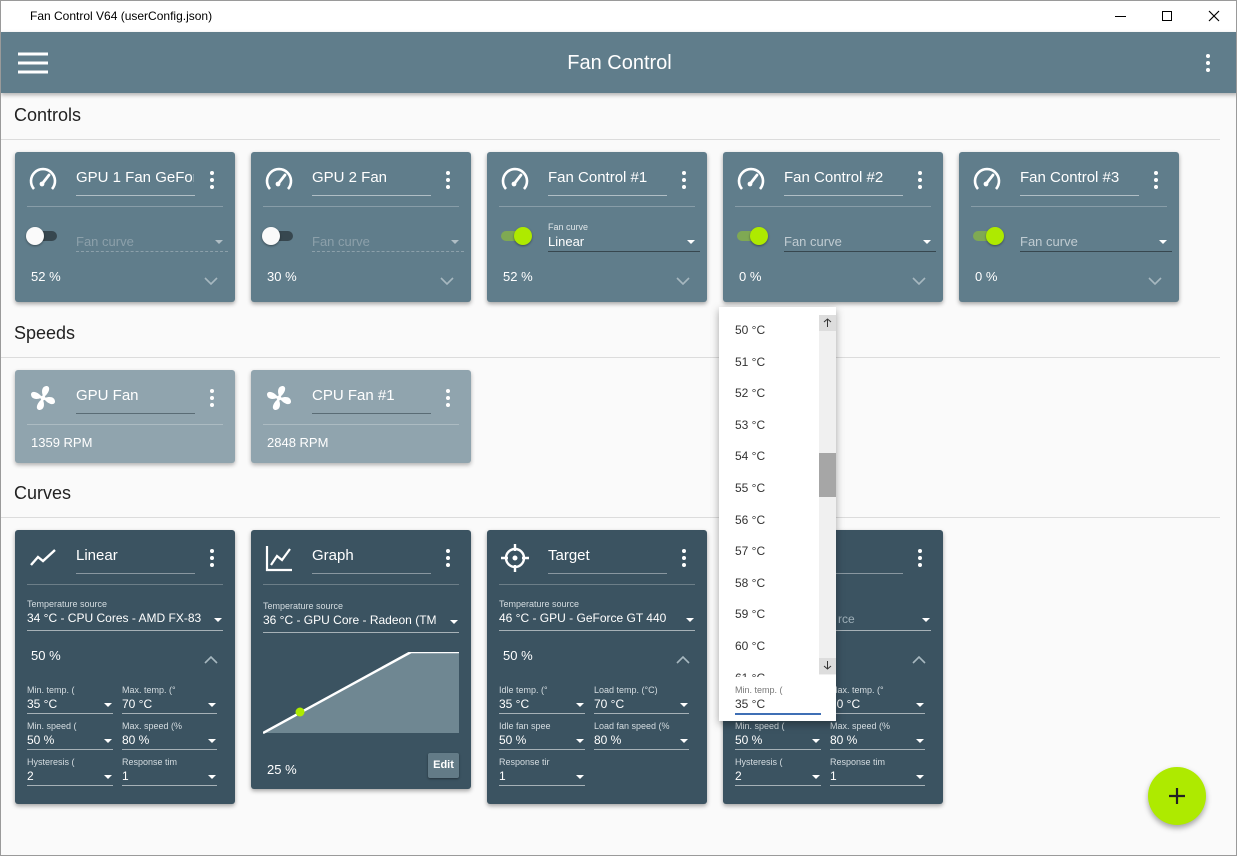  I want to click on overflow-menu, so click(1208, 63).